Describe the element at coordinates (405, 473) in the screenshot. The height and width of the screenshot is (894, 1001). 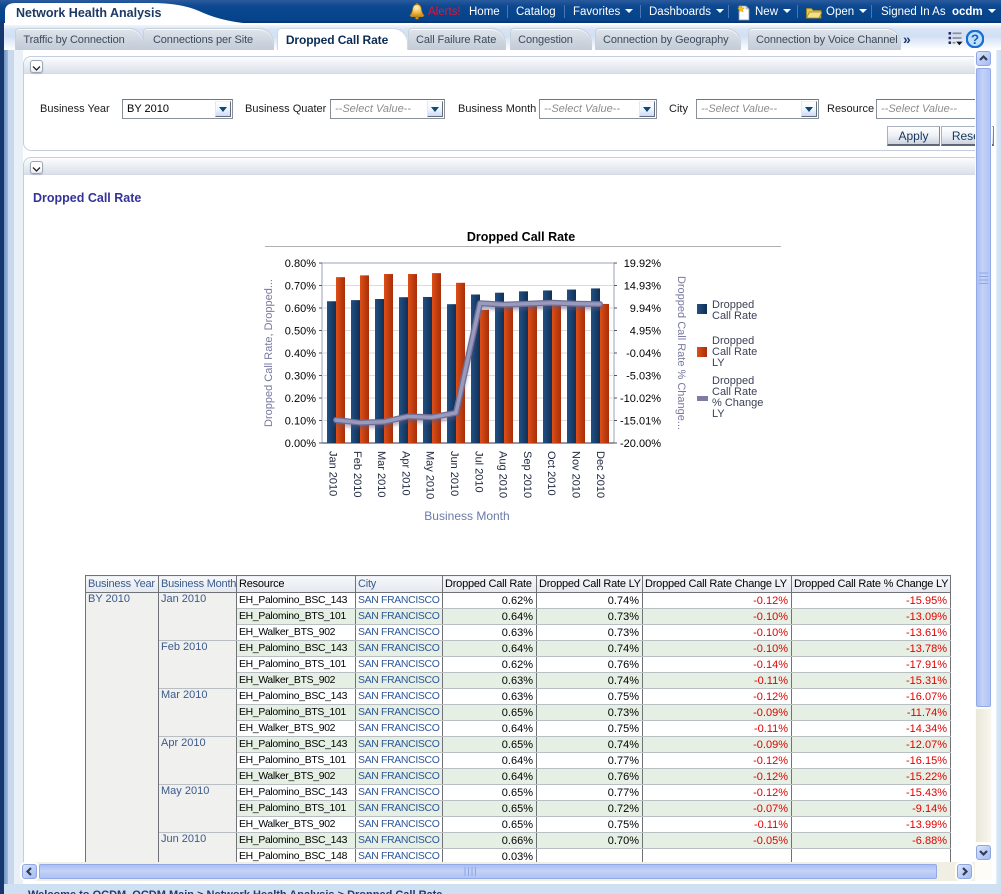
I see `svg-text: Apr 2010` at that location.